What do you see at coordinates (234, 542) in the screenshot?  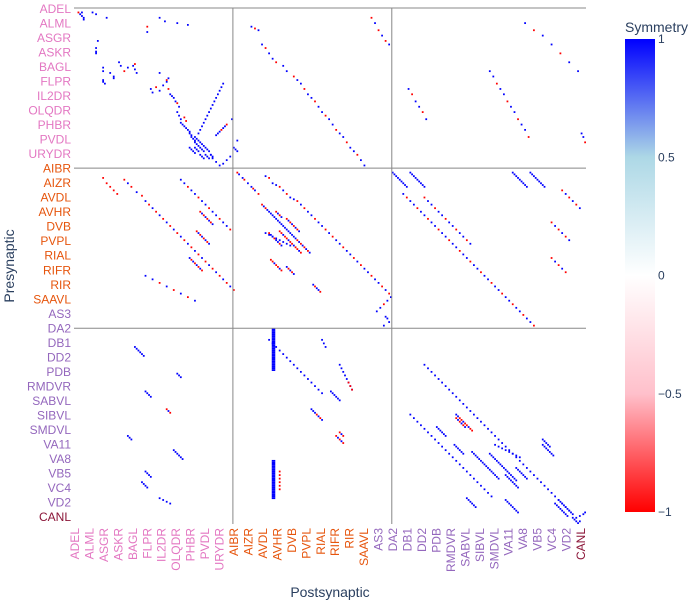 I see `x-tick-label: AIBR` at bounding box center [234, 542].